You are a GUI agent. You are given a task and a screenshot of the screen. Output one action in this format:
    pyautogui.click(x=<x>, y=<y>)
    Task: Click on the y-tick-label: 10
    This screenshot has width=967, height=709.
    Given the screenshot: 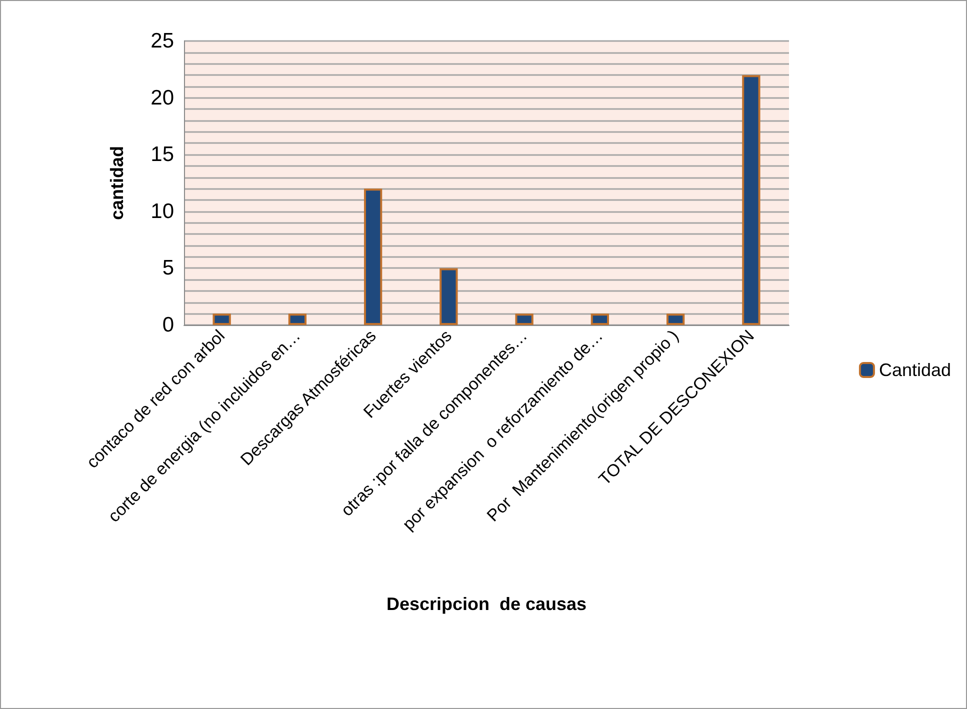 What is the action you would take?
    pyautogui.click(x=162, y=211)
    